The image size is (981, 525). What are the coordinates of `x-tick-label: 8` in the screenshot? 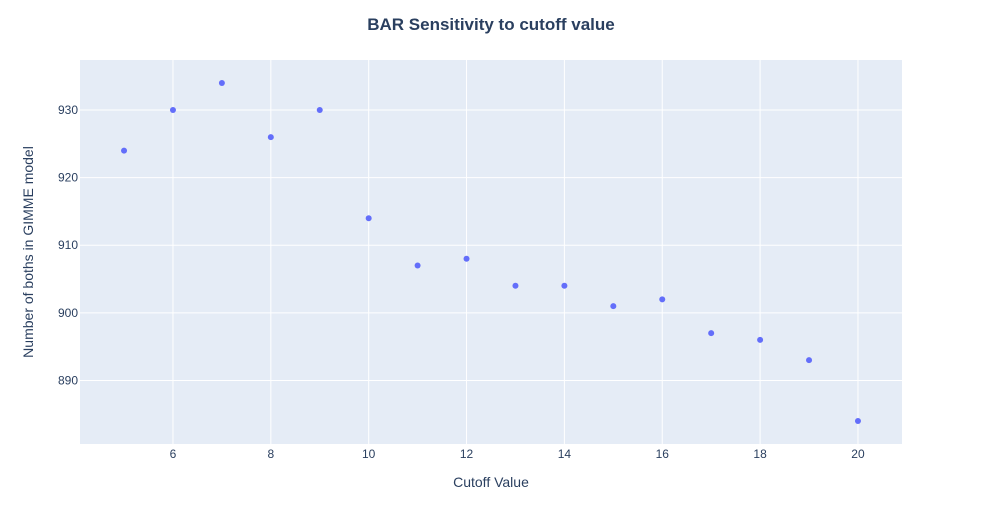 It's located at (270, 454).